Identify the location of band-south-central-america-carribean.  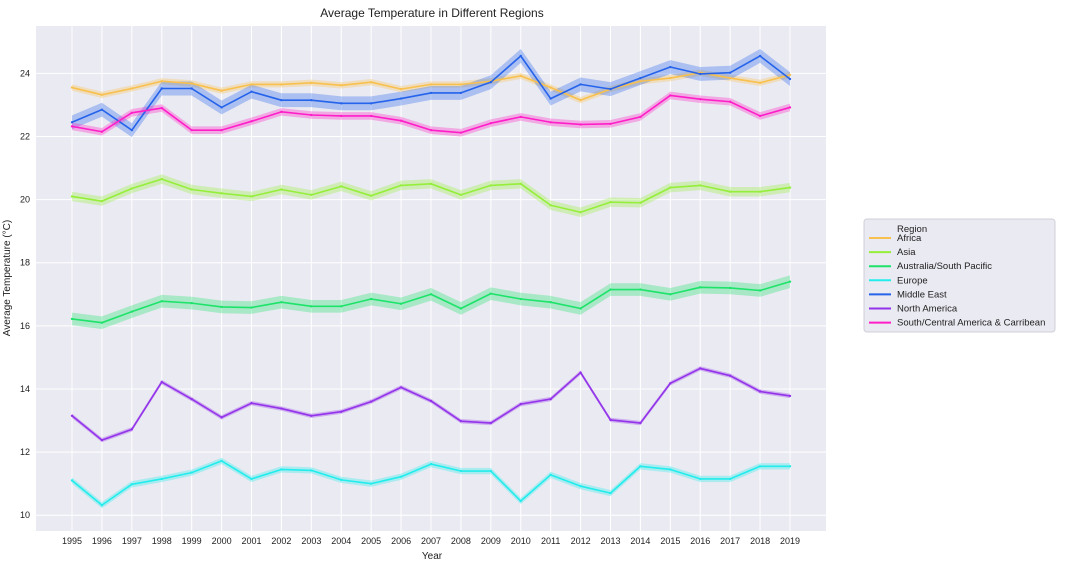
(431, 114).